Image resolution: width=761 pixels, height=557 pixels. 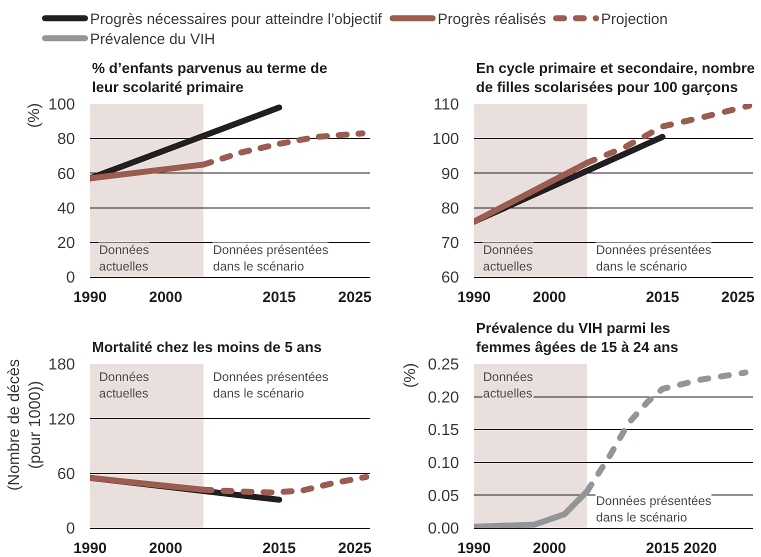 I want to click on y-tick-label: 0.20, so click(x=444, y=397).